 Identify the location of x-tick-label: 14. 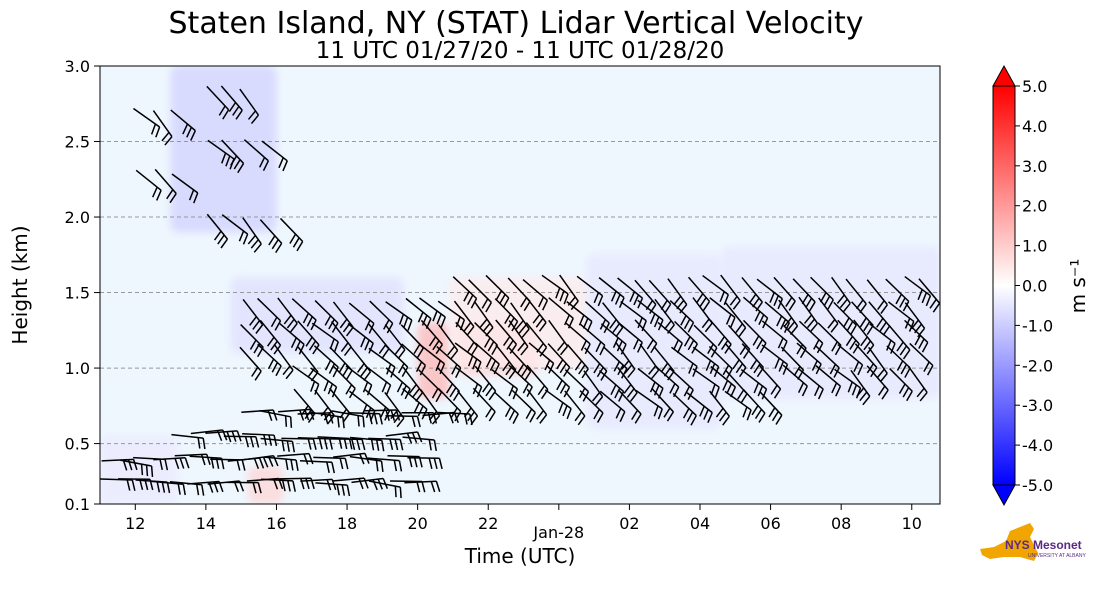
(206, 523).